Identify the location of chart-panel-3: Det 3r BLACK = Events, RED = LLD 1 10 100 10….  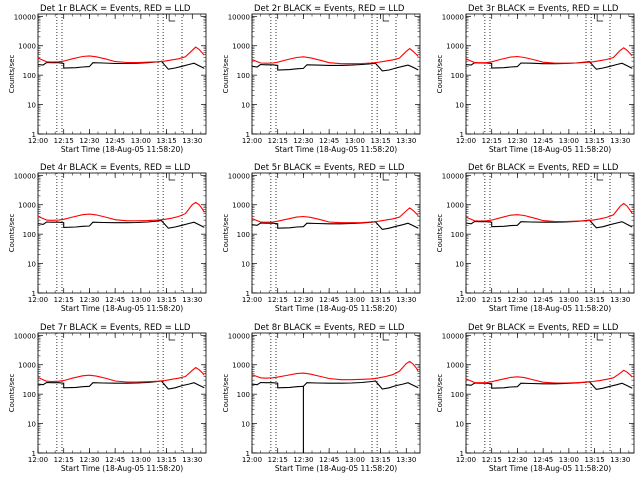
(535, 79).